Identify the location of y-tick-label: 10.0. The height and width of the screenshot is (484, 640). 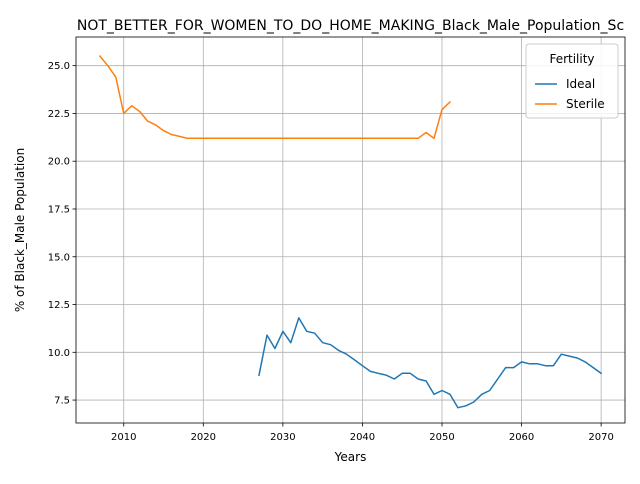
(59, 353).